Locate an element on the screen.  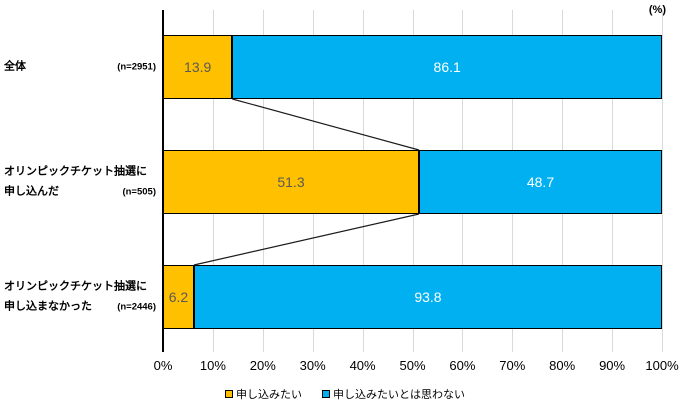
value-label: 86.1 is located at coordinates (447, 67).